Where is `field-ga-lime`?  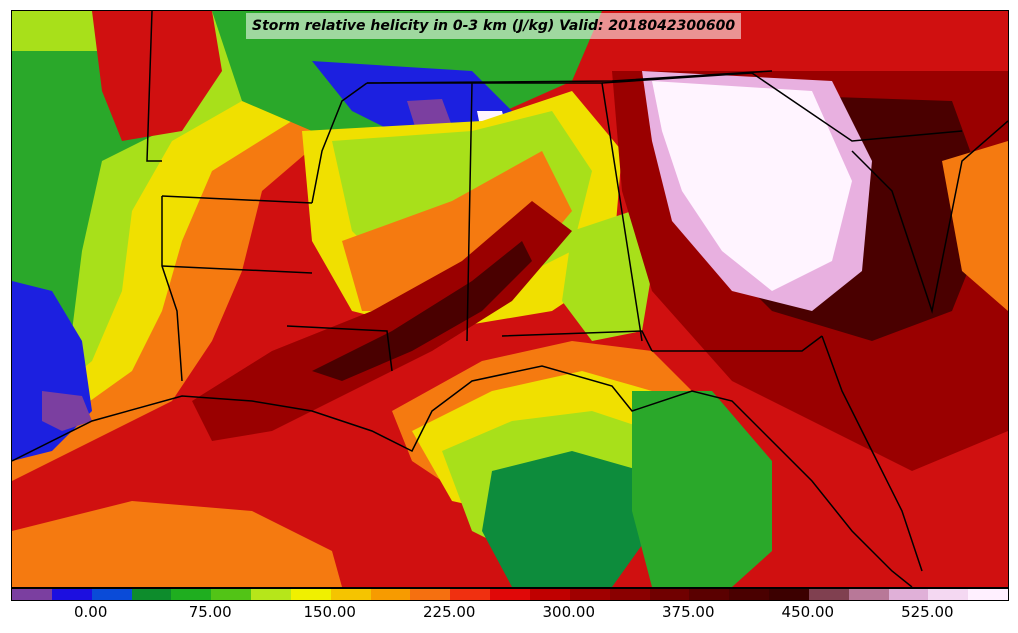 field-ga-lime is located at coordinates (607, 276).